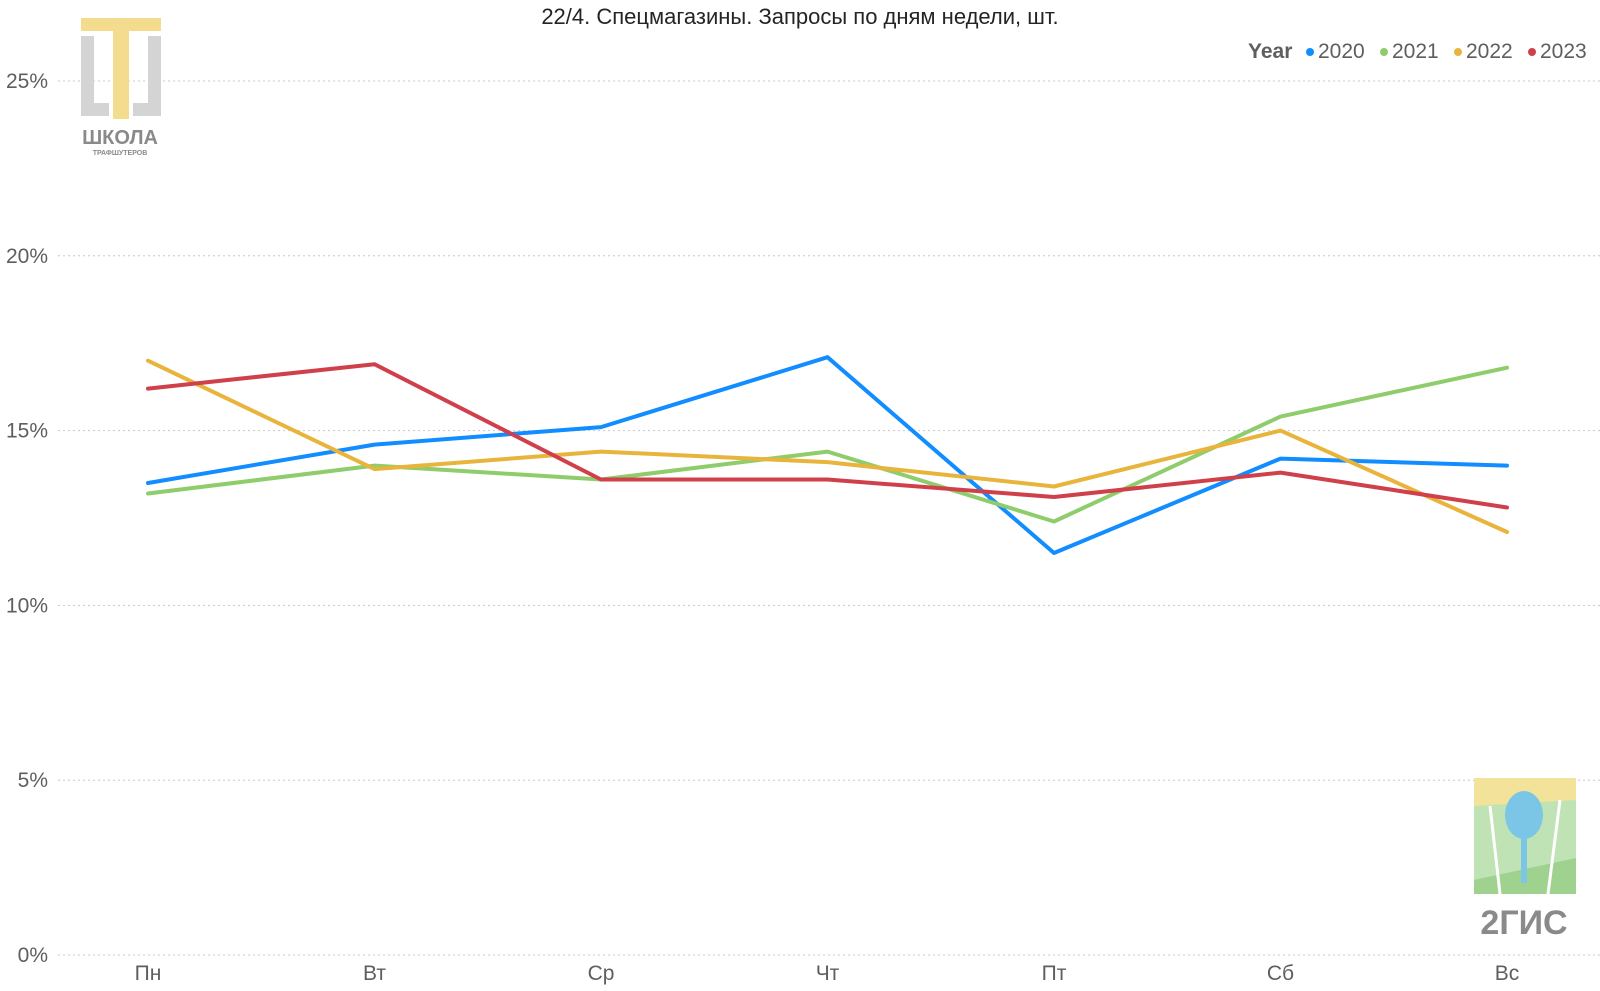 The width and height of the screenshot is (1600, 991). I want to click on legend-label-2020: 2020, so click(1341, 51).